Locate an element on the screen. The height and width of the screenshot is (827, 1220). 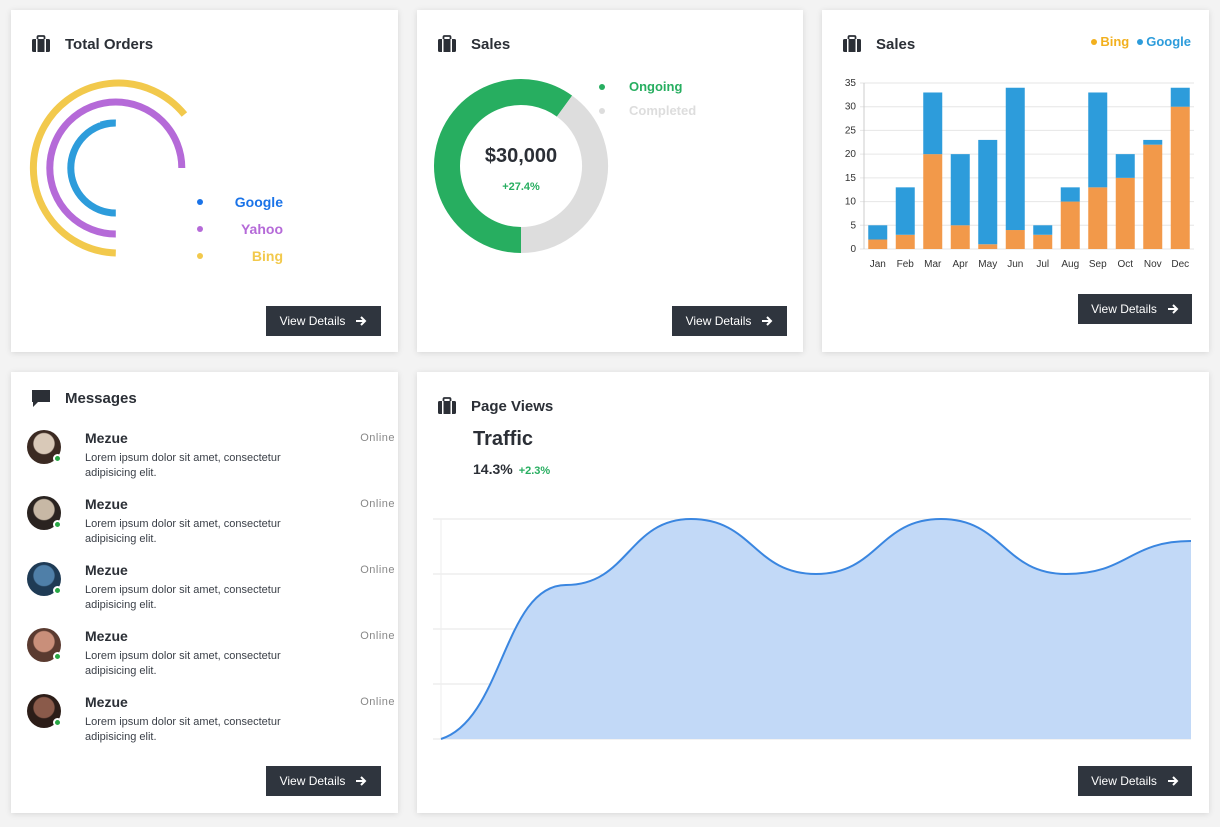
x-tick-label: Dec is located at coordinates (1180, 264).